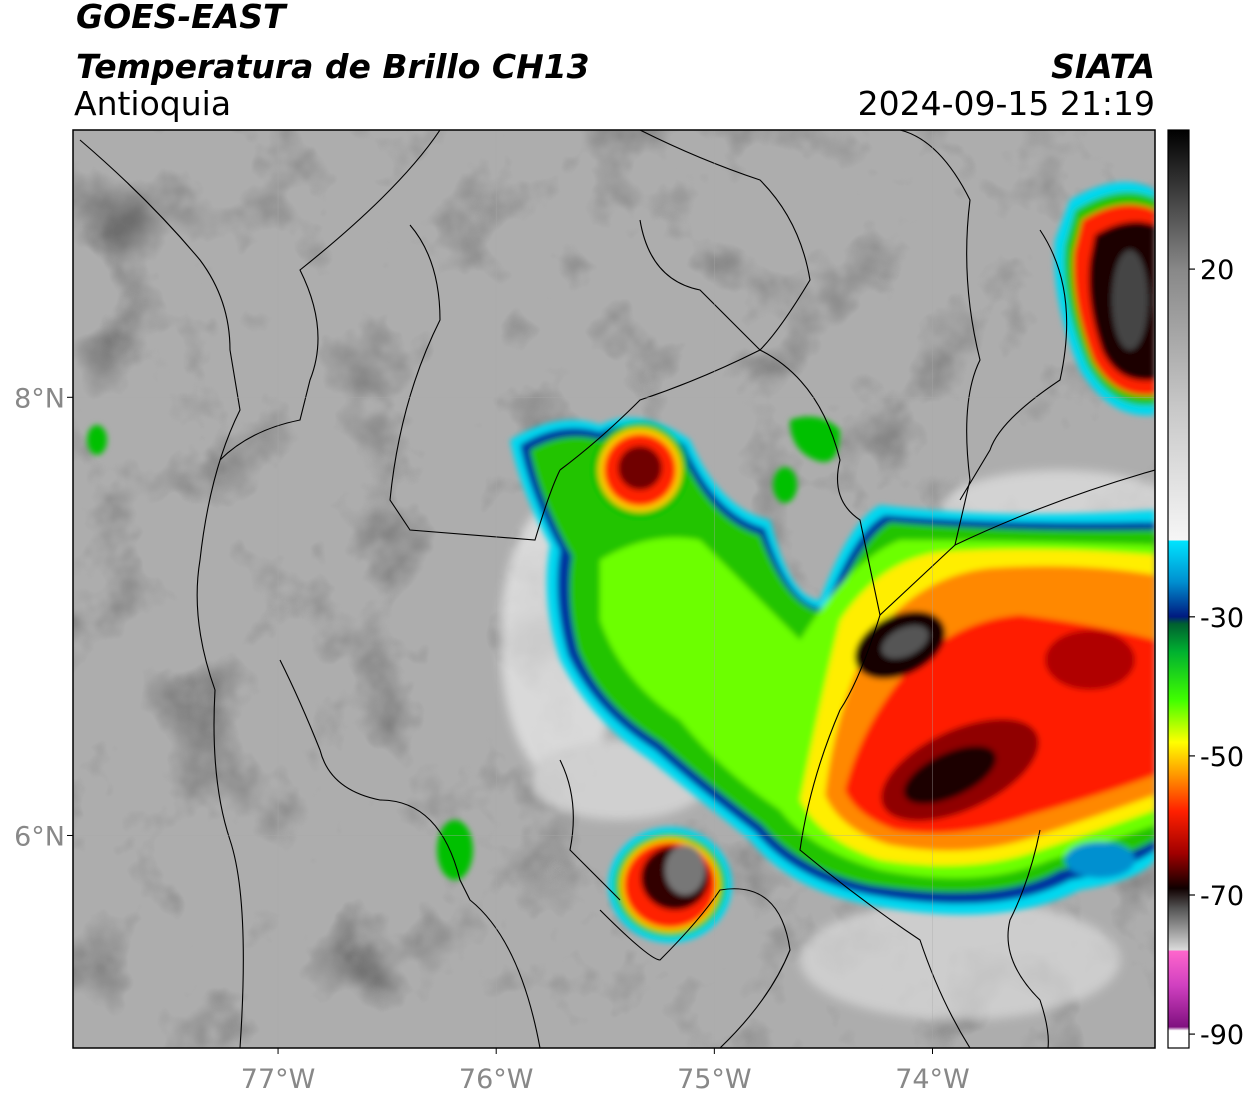  Describe the element at coordinates (714, 1079) in the screenshot. I see `x-tick-label: 75°W` at that location.